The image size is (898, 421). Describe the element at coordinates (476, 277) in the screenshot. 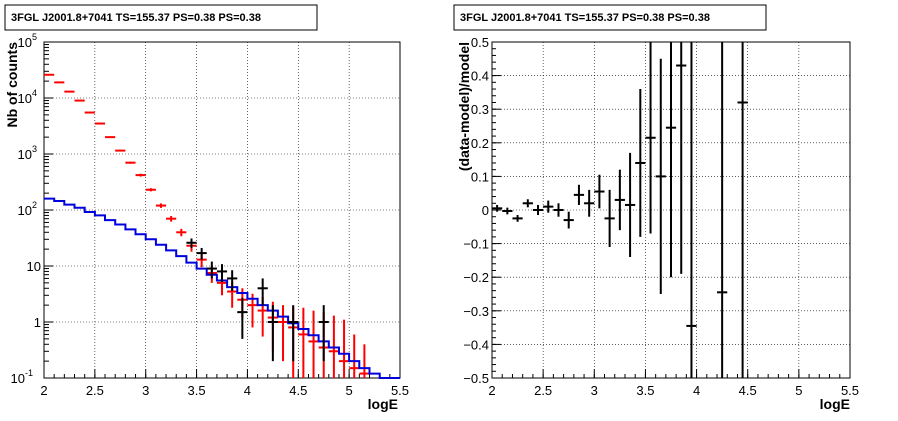

I see `y-tick-label: −0.2` at that location.